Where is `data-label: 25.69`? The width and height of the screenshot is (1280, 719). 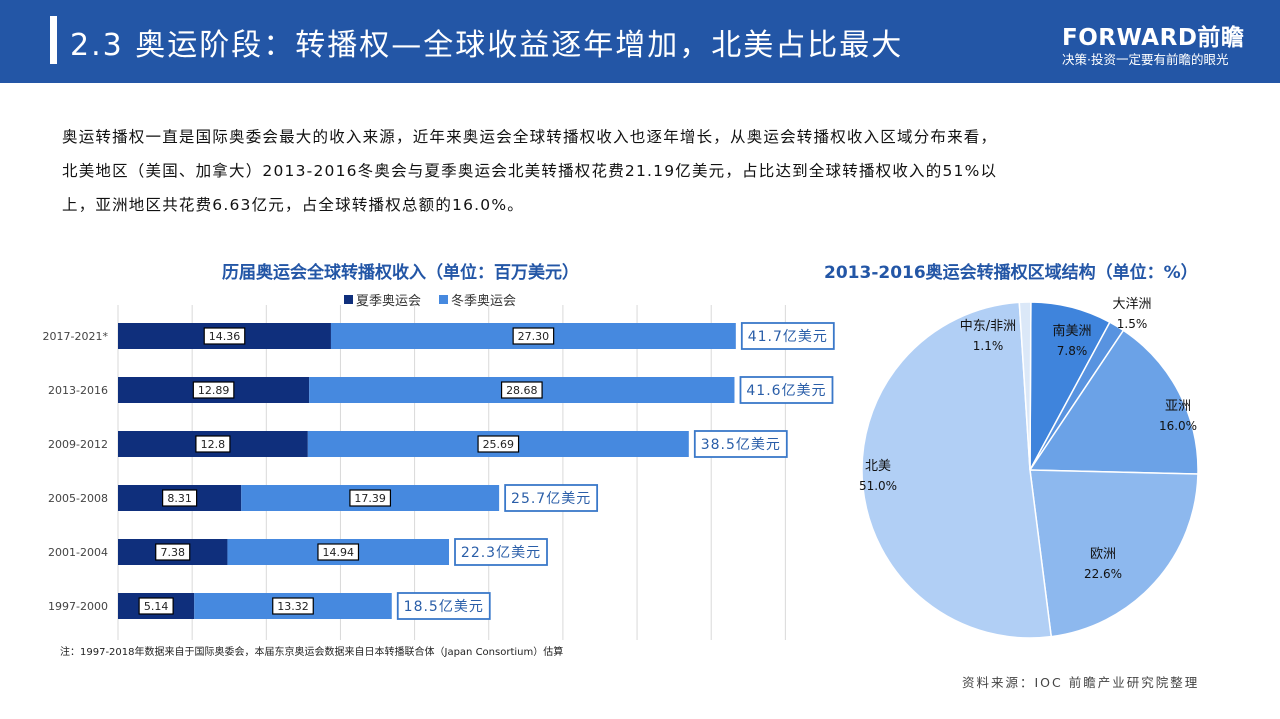 data-label: 25.69 is located at coordinates (499, 444).